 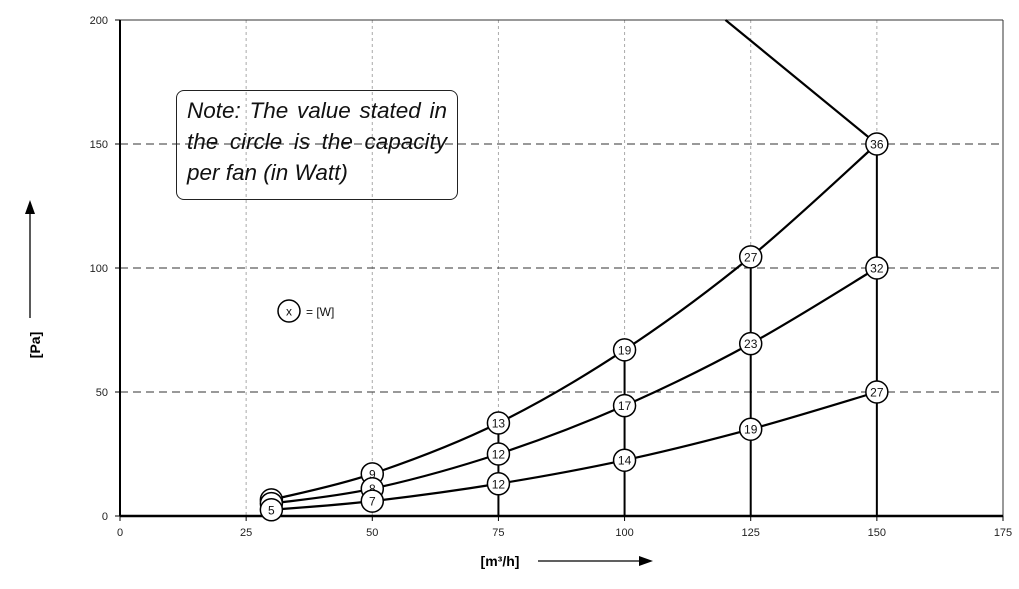 I want to click on upper-curve-line, so click(x=801, y=82).